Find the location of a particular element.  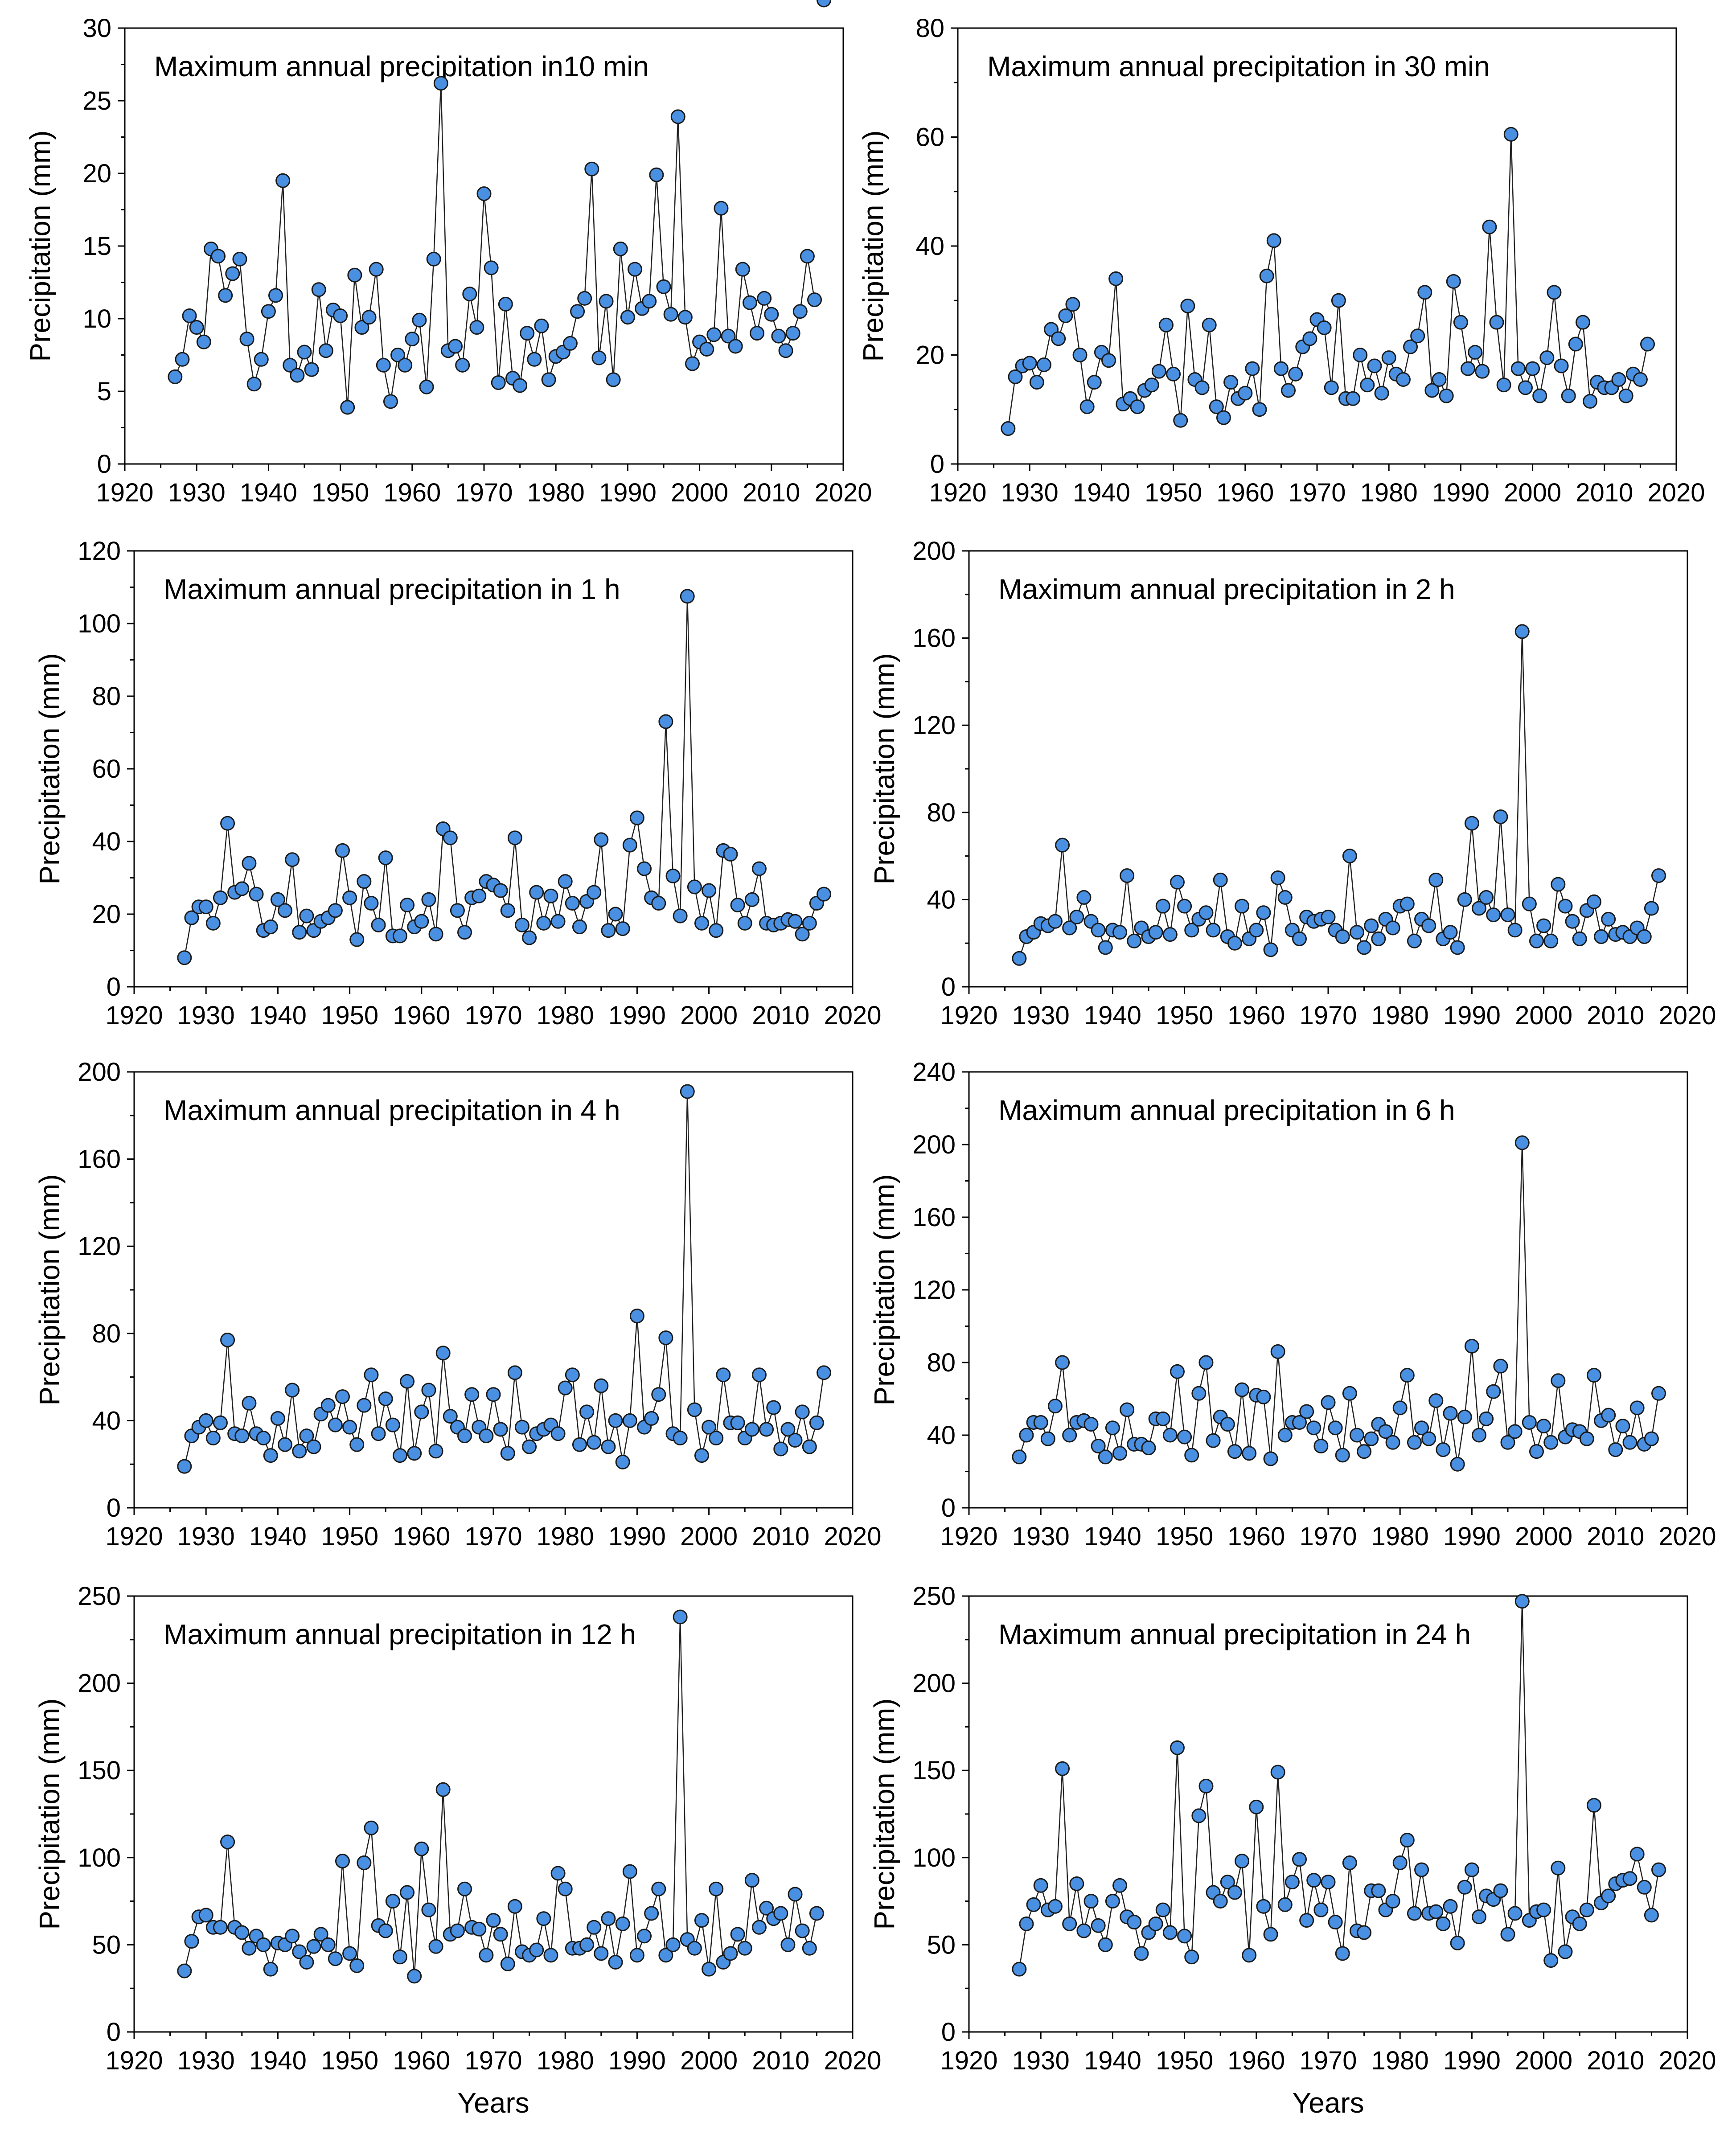

x-tick-label: 1960 is located at coordinates (1245, 492).